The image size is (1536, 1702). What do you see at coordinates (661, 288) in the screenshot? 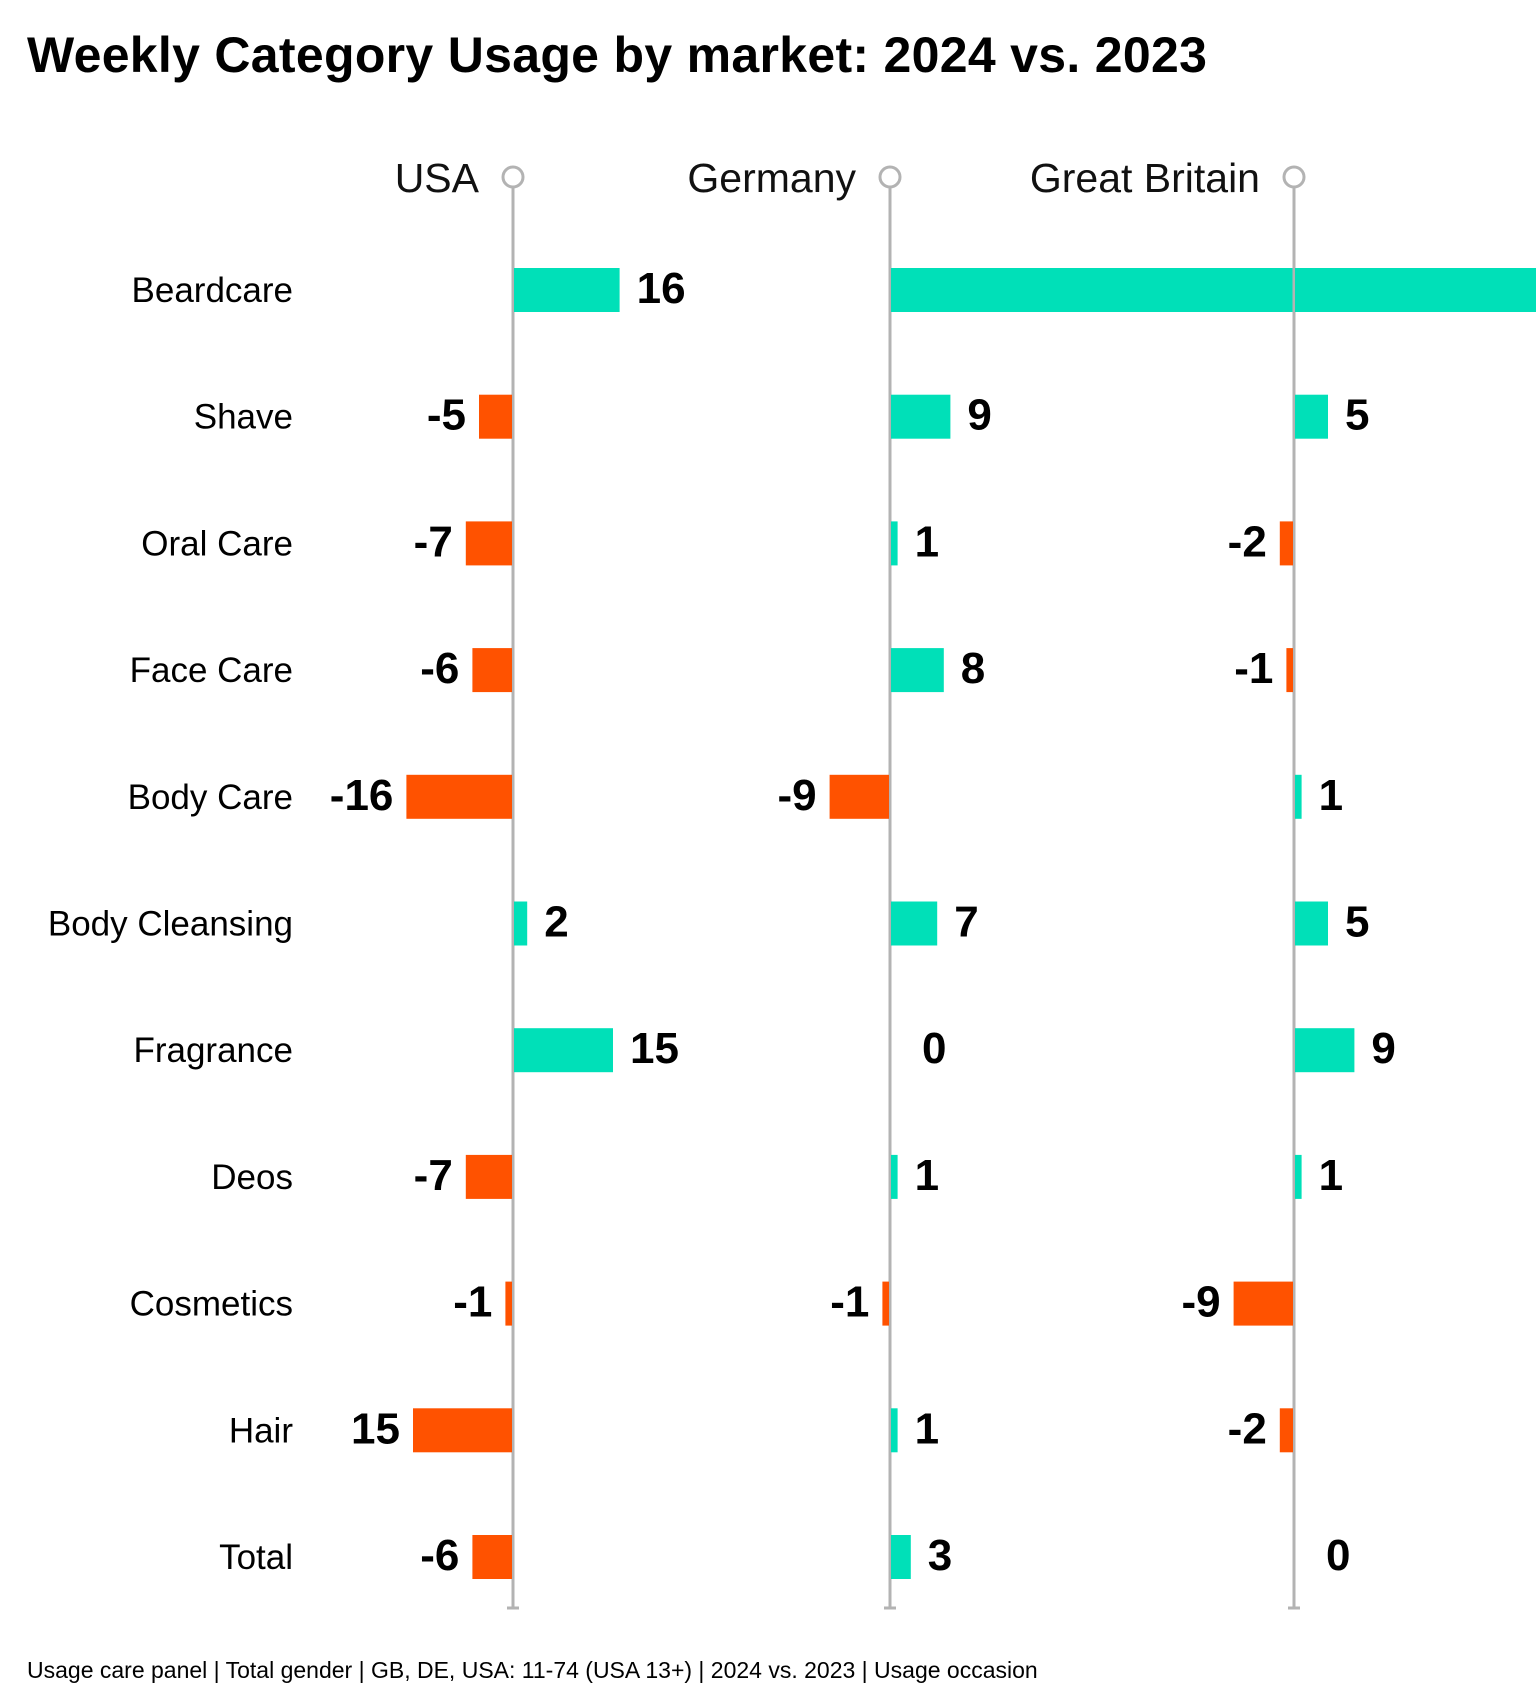
I see `data-label: 16` at bounding box center [661, 288].